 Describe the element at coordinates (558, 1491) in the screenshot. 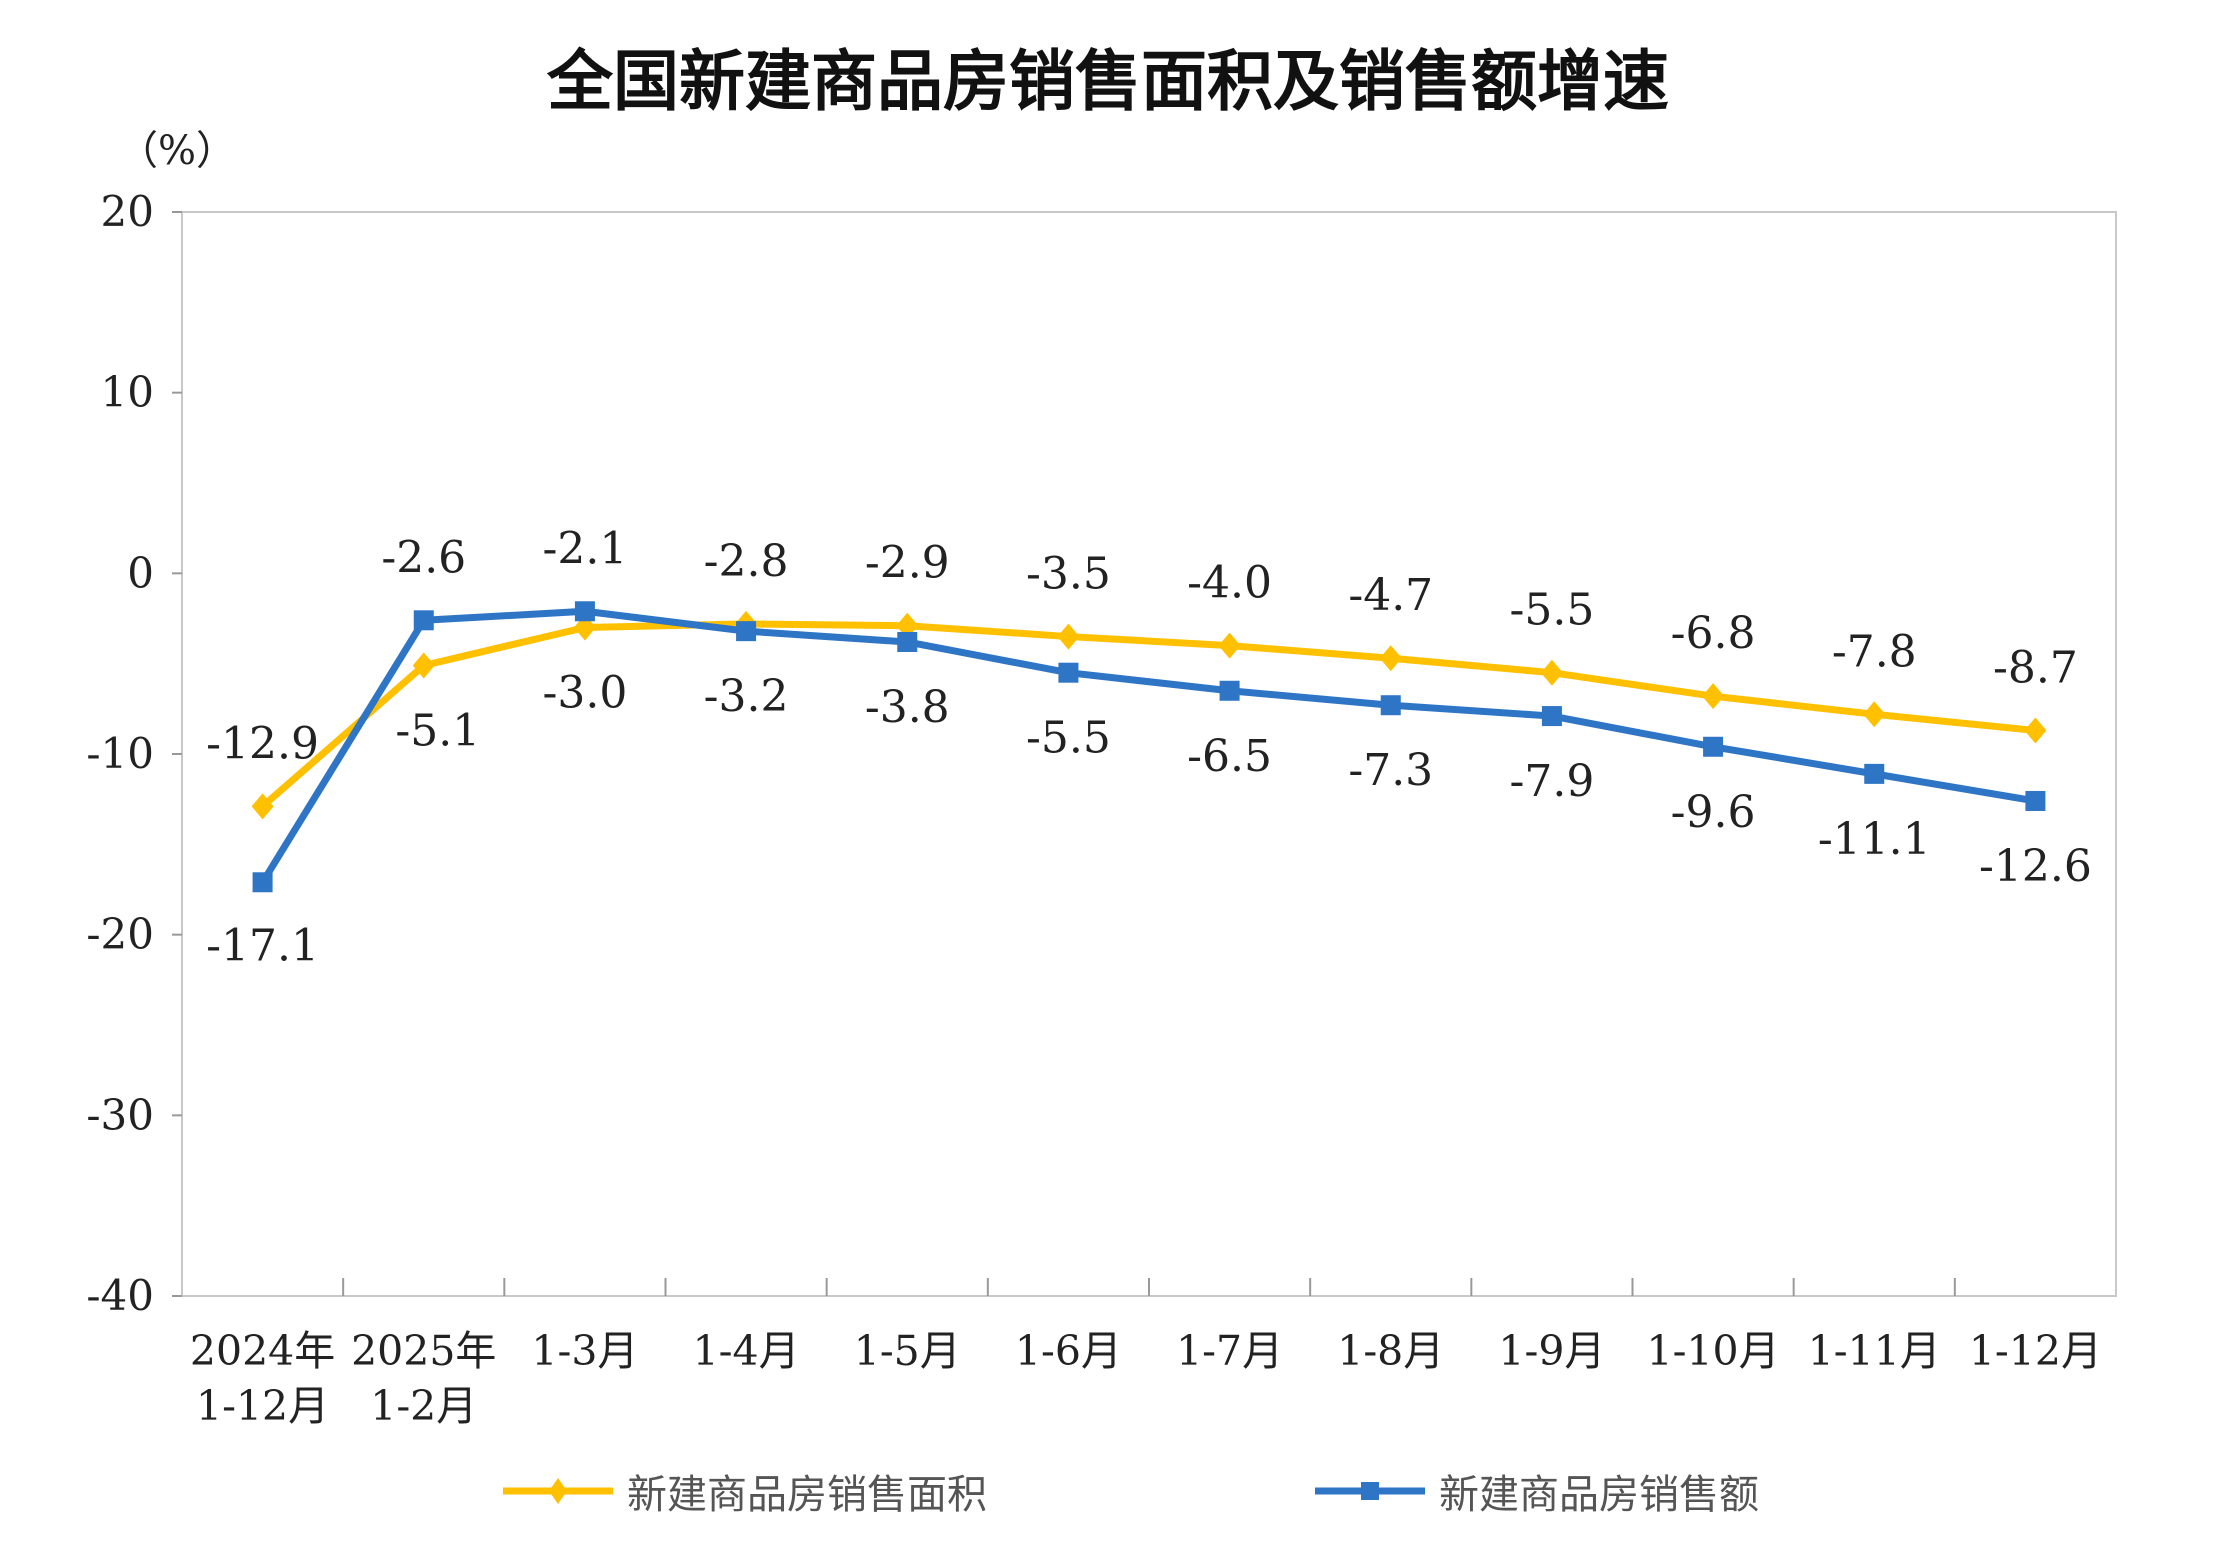

I see `diamond-line-icon` at that location.